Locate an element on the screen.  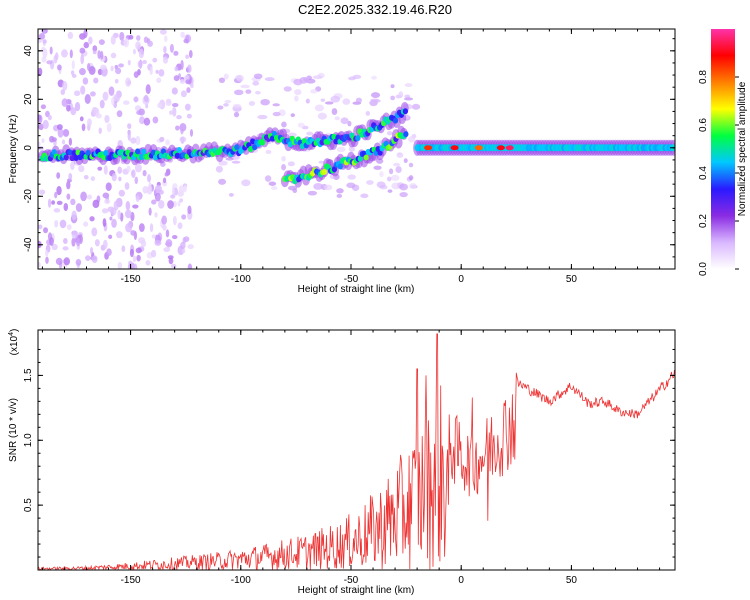
colorbar-tick-label: 0.8 is located at coordinates (703, 77).